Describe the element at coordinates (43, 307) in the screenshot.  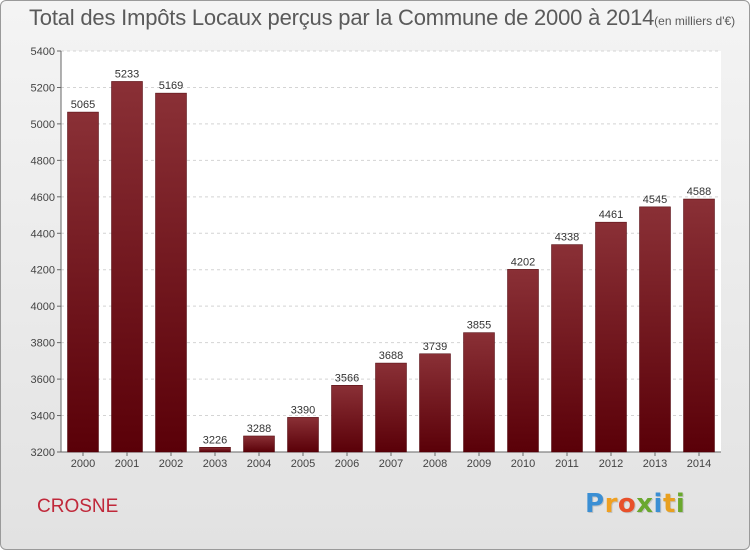
I see `y-tick-label: 4000` at that location.